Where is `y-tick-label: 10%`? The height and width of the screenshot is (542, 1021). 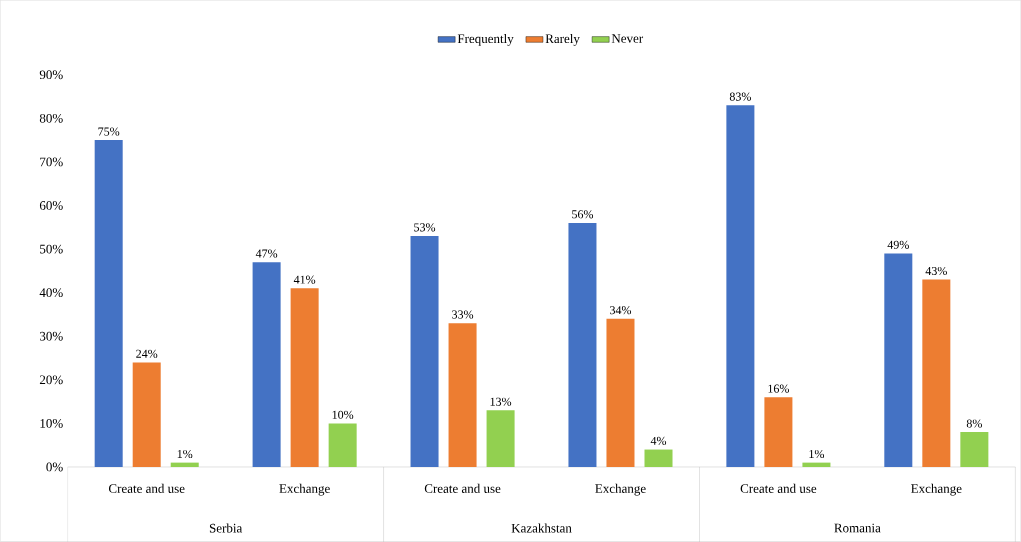 y-tick-label: 10% is located at coordinates (51, 423).